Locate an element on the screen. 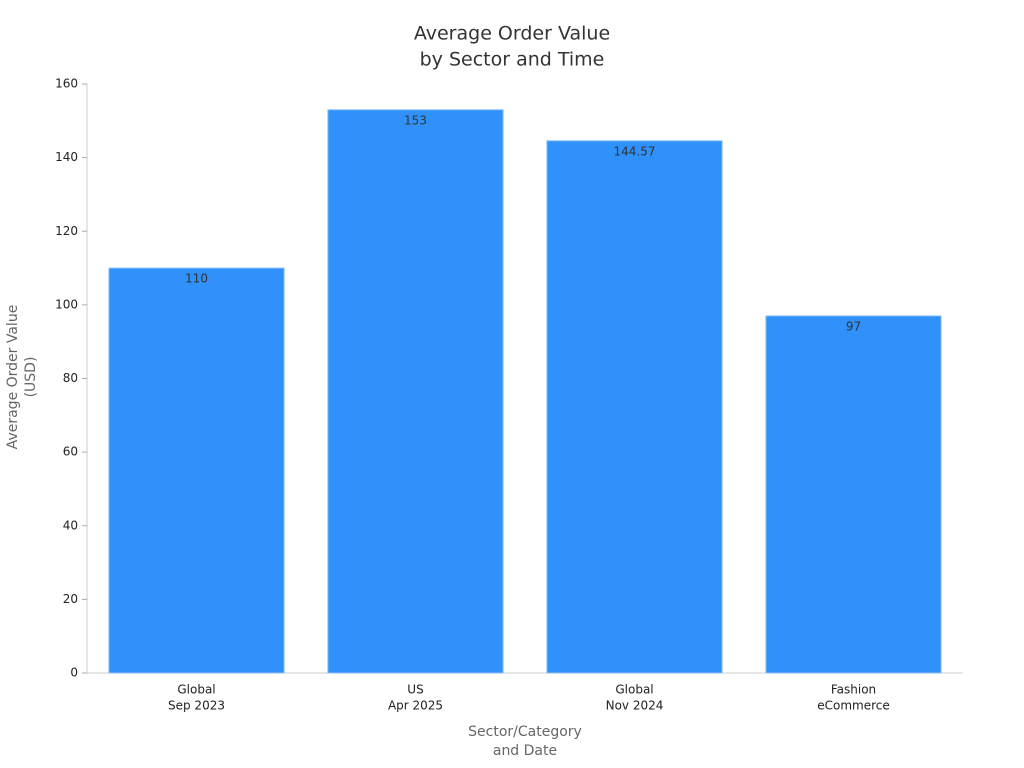 The image size is (1024, 768). chart-title: by Sector and Time is located at coordinates (512, 60).